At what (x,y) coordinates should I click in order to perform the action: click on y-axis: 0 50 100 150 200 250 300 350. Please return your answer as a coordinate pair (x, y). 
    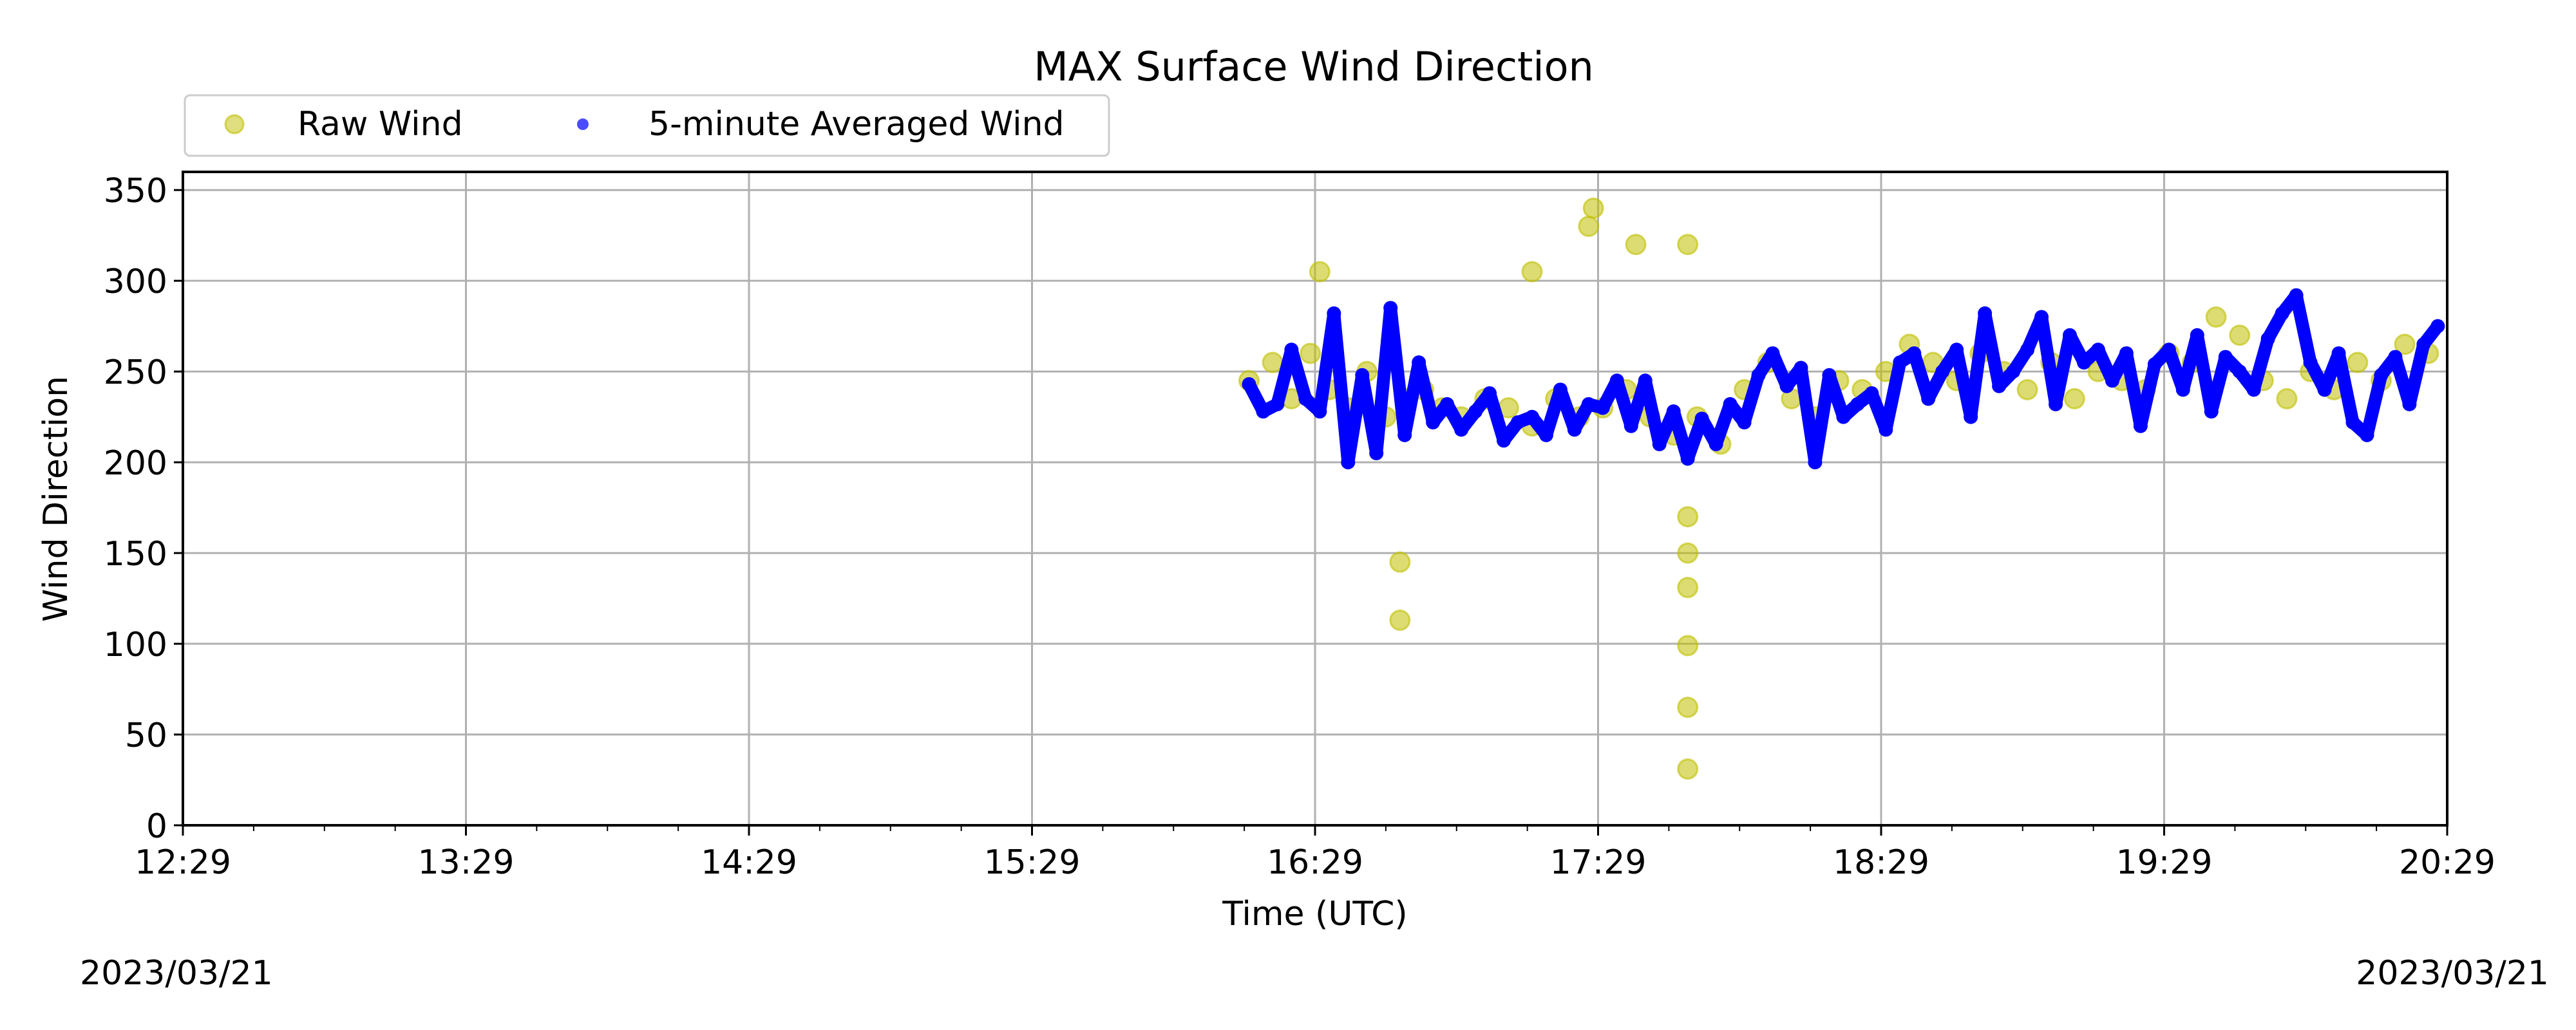
    Looking at the image, I should click on (143, 509).